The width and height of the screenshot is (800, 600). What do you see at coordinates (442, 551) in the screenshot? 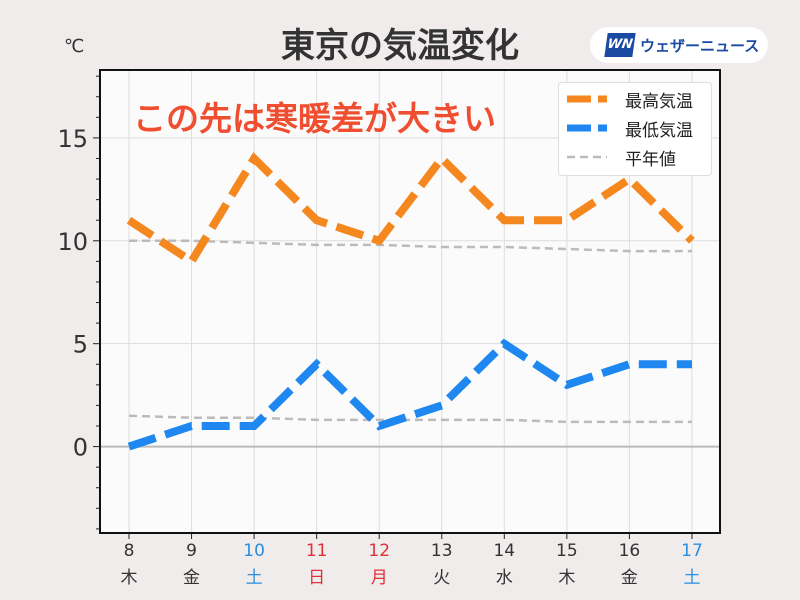
I see `x-tick-label-day: 13` at bounding box center [442, 551].